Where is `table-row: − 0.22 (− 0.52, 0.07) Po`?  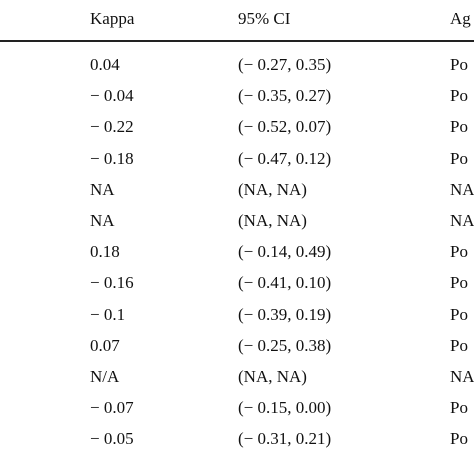 table-row: − 0.22 (− 0.52, 0.07) Po is located at coordinates (237, 132).